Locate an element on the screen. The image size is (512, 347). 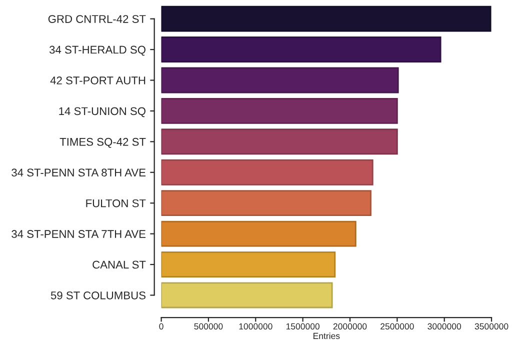
x-tick-label: 1500000 is located at coordinates (303, 326).